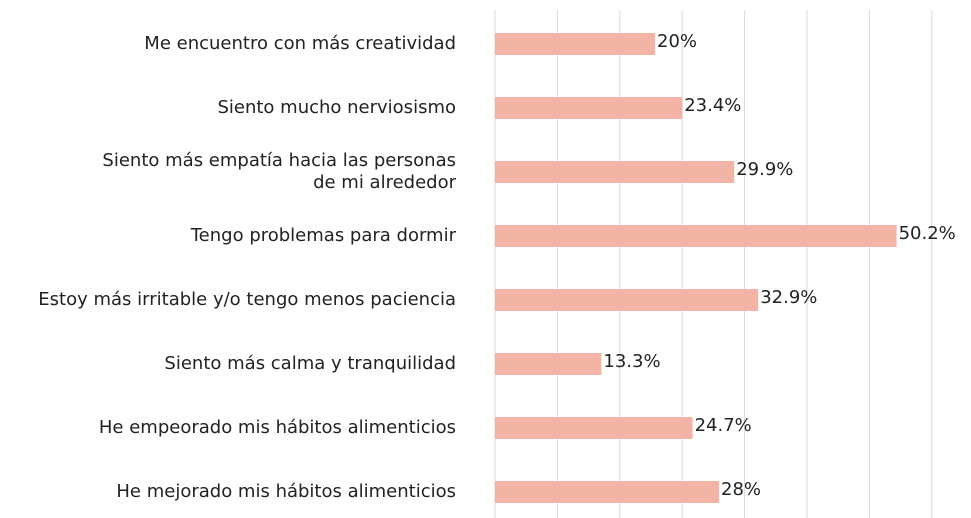 The height and width of the screenshot is (518, 971). What do you see at coordinates (631, 361) in the screenshot?
I see `value-label: 13.3%` at bounding box center [631, 361].